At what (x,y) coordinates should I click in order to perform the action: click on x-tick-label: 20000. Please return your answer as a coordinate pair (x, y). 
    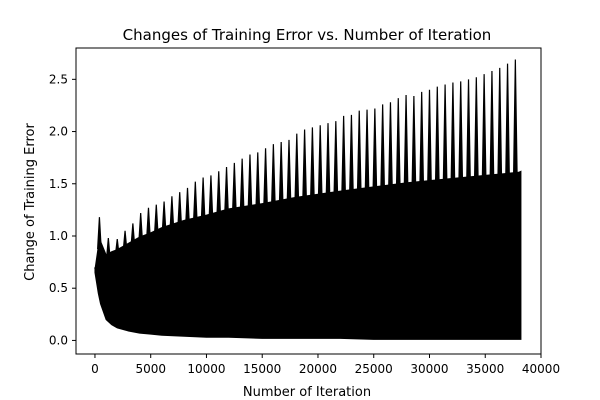
    Looking at the image, I should click on (318, 369).